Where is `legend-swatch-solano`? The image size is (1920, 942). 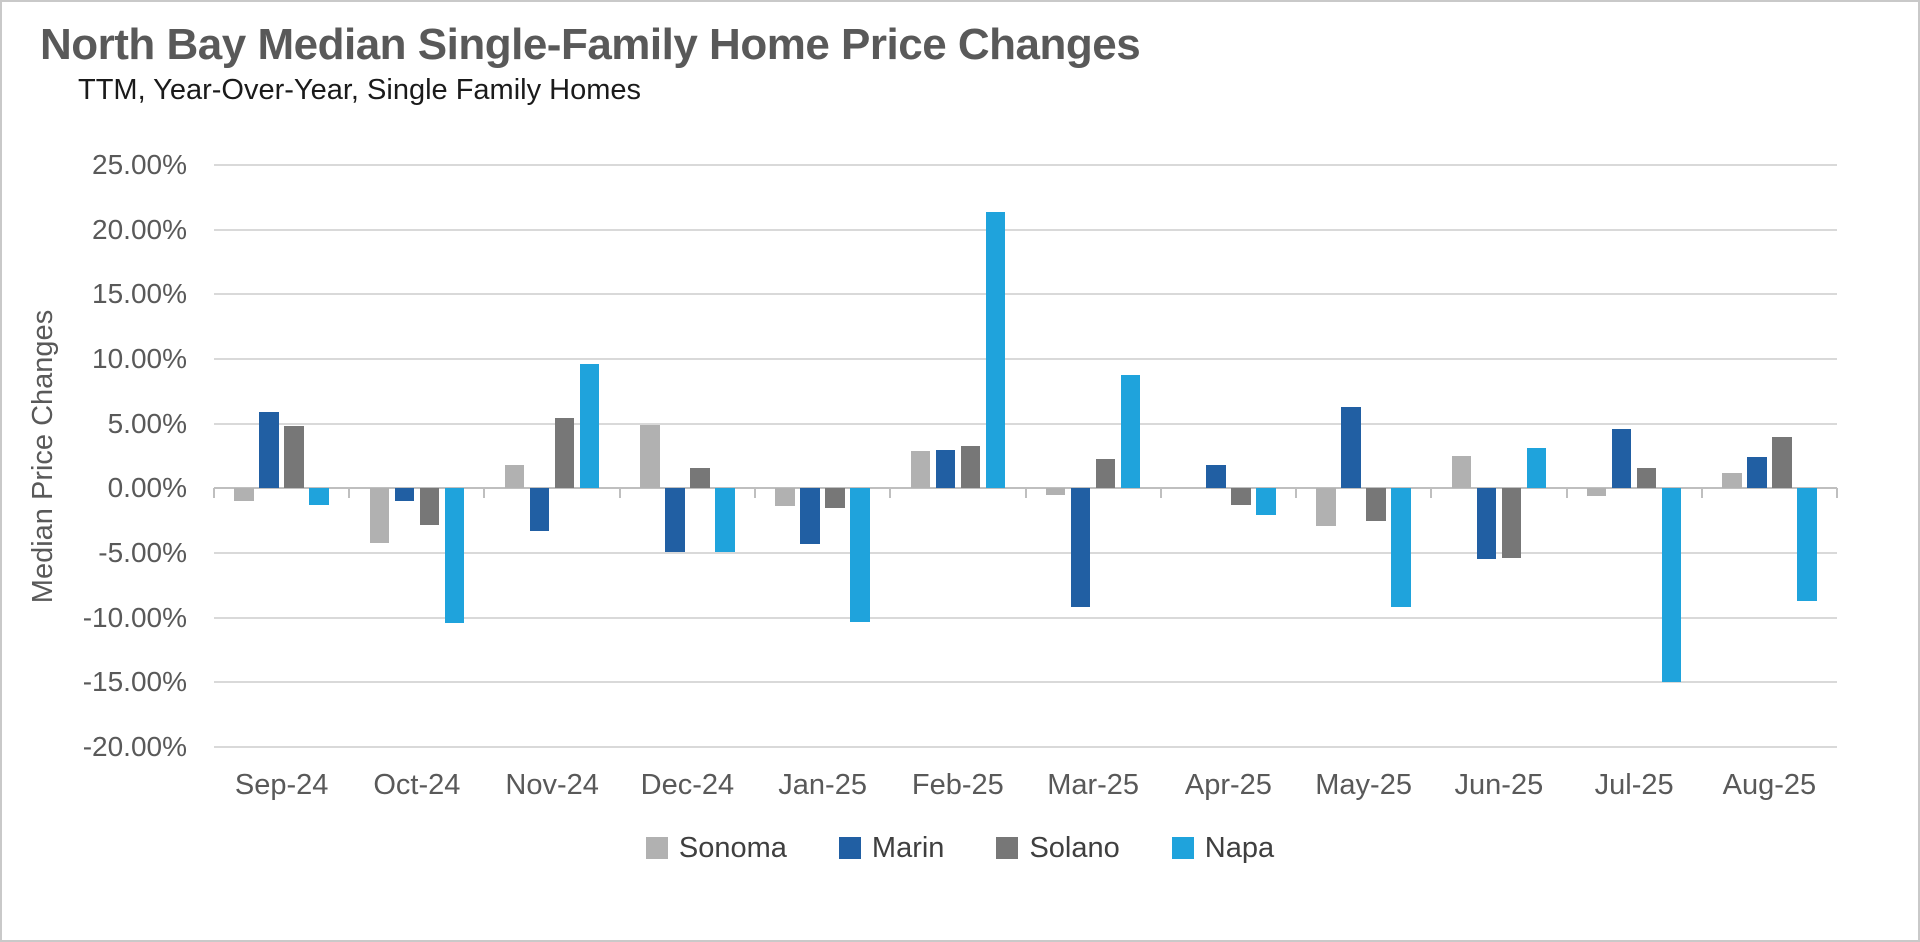
legend-swatch-solano is located at coordinates (1007, 848).